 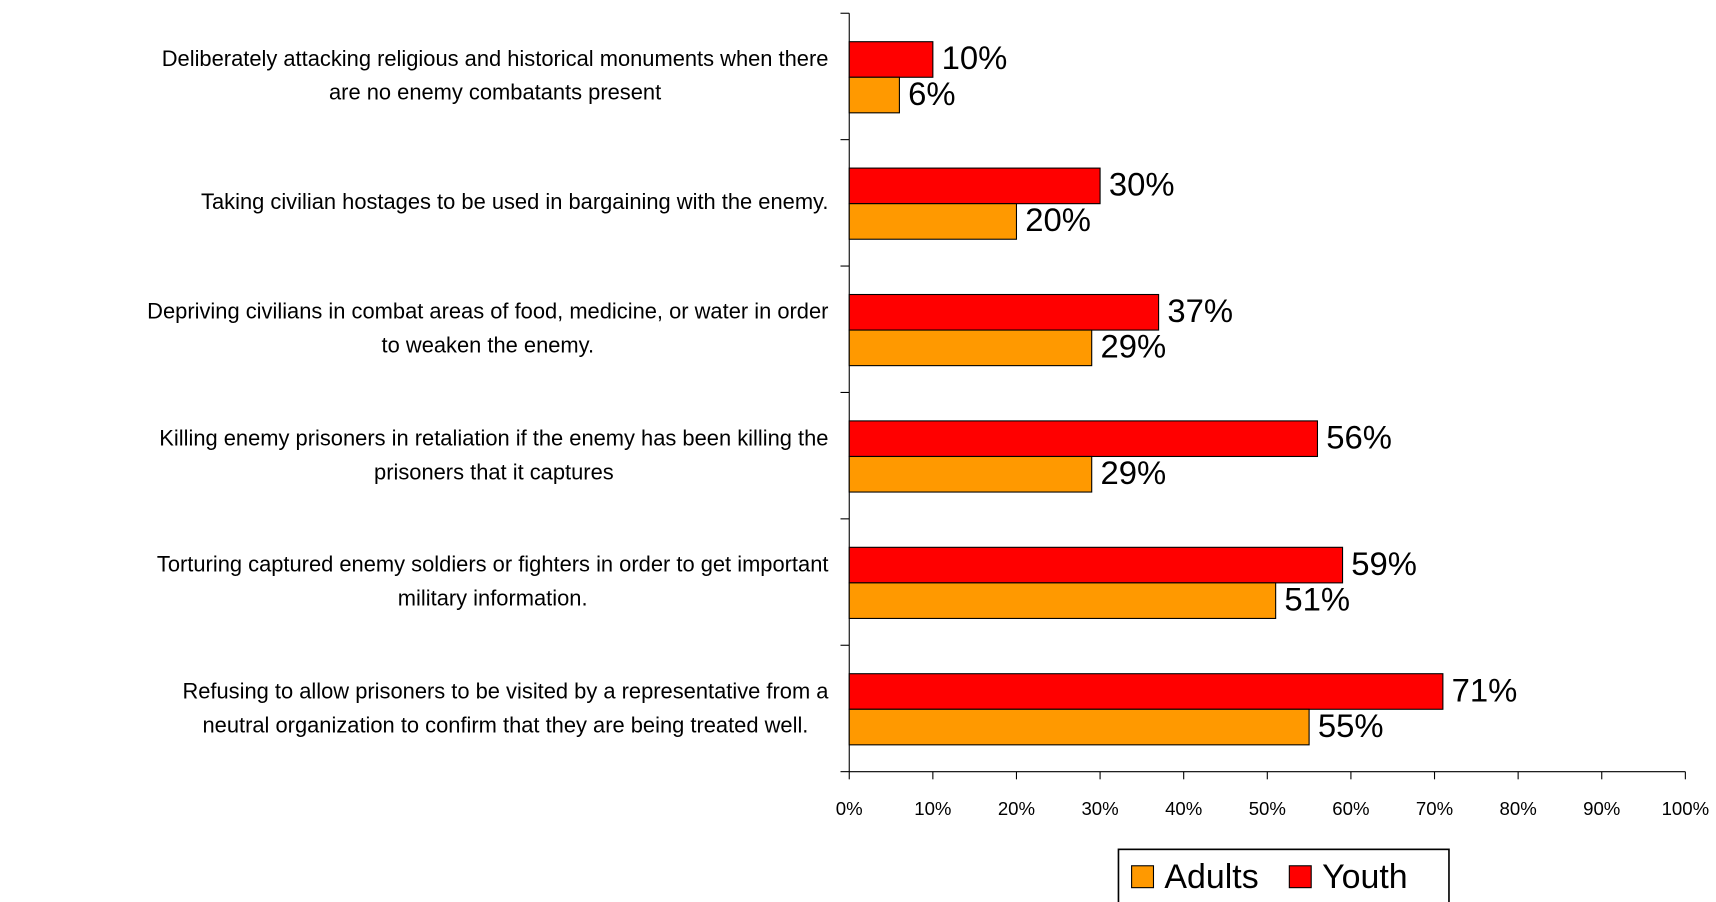 I want to click on legend-box, so click(x=1283, y=875).